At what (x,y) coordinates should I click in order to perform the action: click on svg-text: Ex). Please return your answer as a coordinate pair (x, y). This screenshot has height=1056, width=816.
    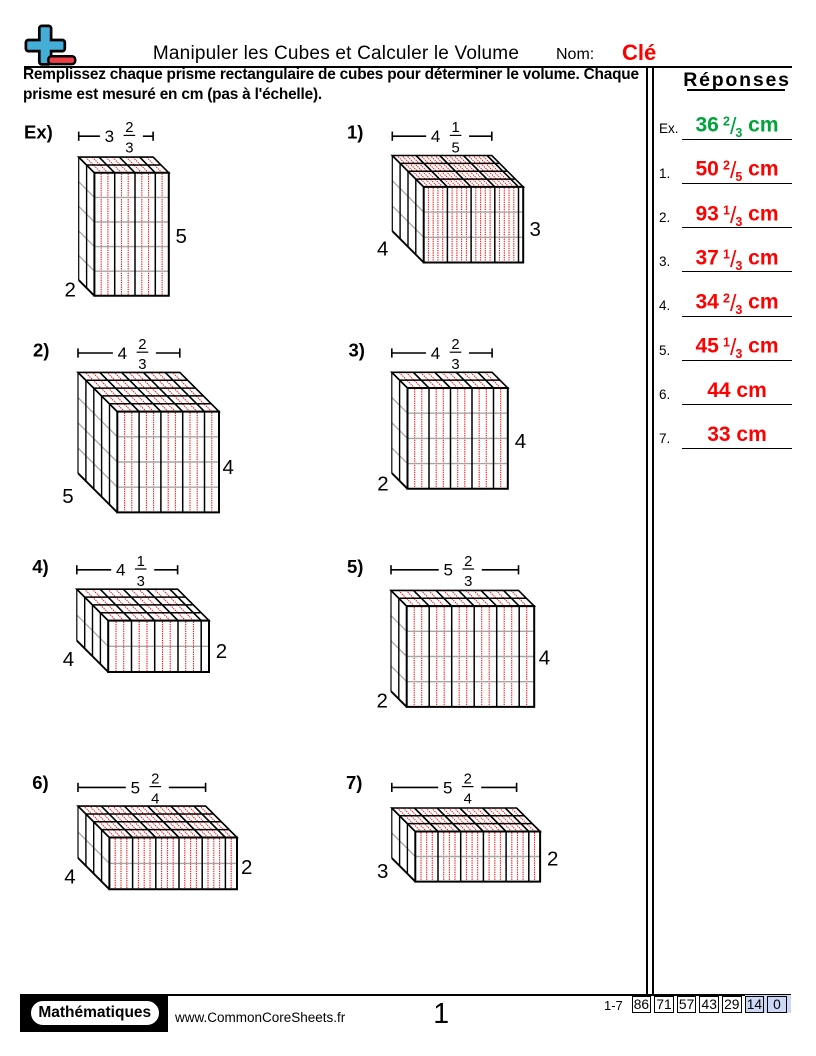
    Looking at the image, I should click on (38, 132).